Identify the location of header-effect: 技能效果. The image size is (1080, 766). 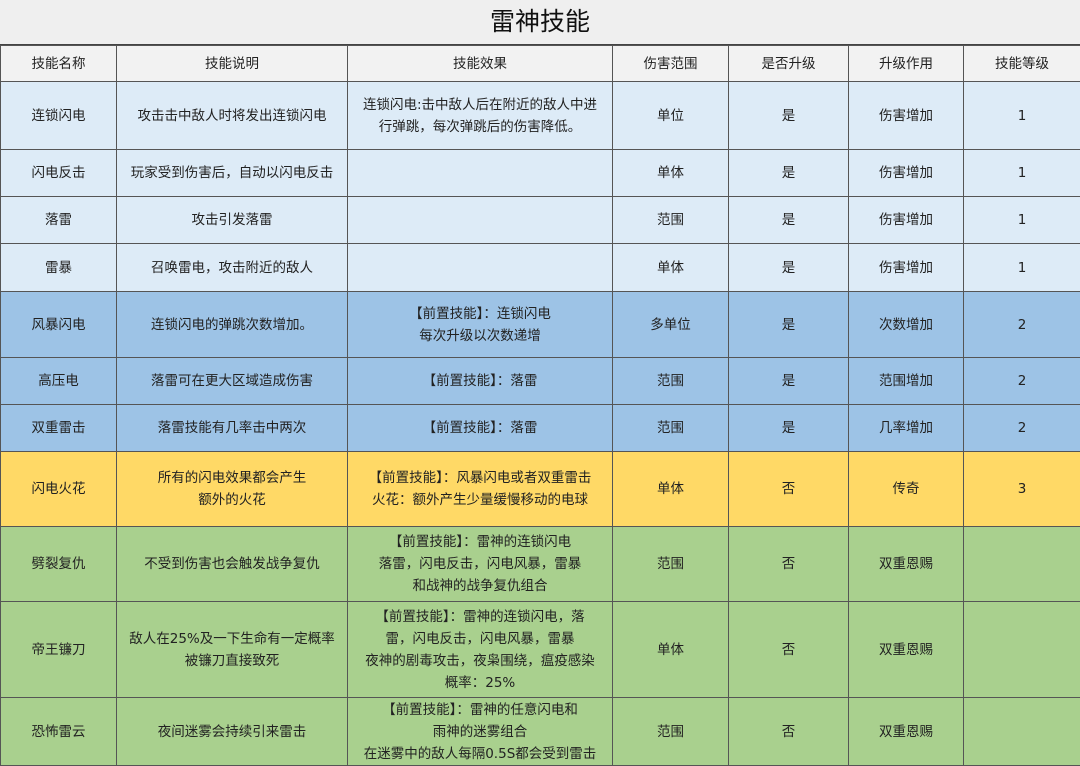
(480, 64).